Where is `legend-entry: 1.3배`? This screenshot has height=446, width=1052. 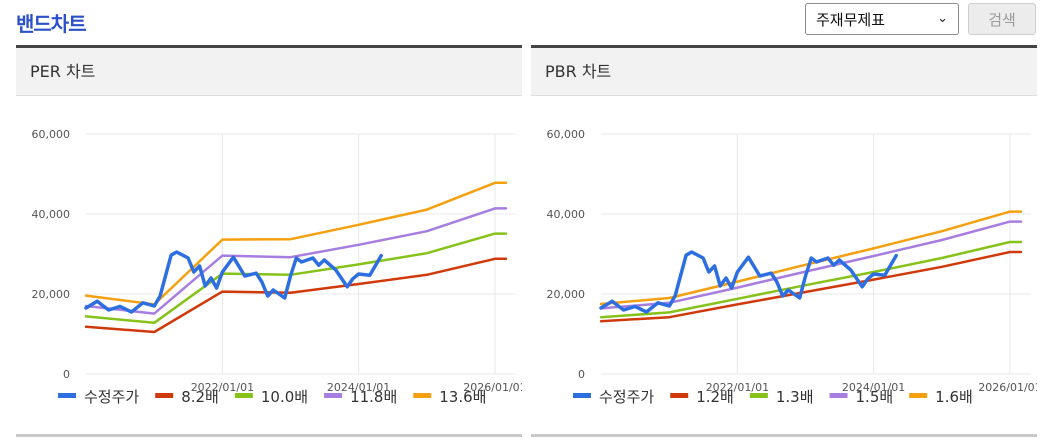 legend-entry: 1.3배 is located at coordinates (795, 397).